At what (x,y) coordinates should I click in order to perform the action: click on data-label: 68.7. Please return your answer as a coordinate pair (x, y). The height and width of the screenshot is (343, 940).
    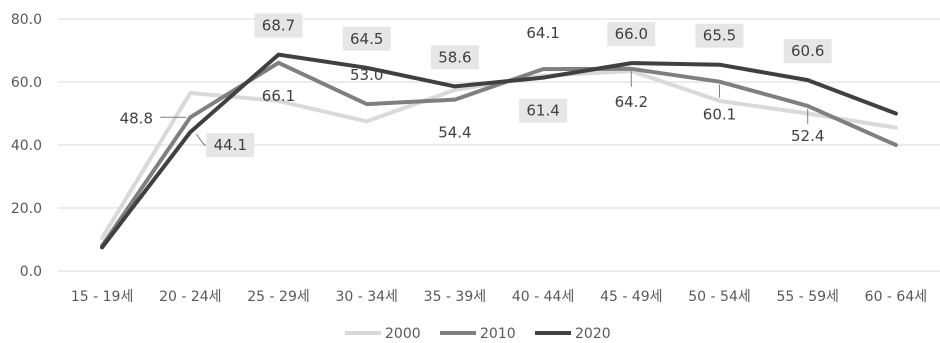
    Looking at the image, I should click on (278, 26).